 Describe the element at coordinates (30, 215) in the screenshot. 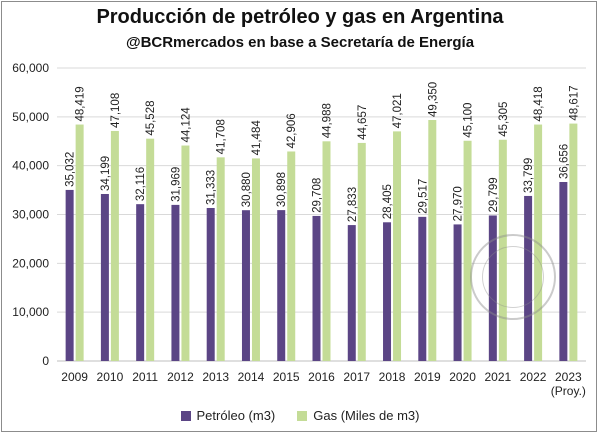

I see `y-tick-label: 30,000` at that location.